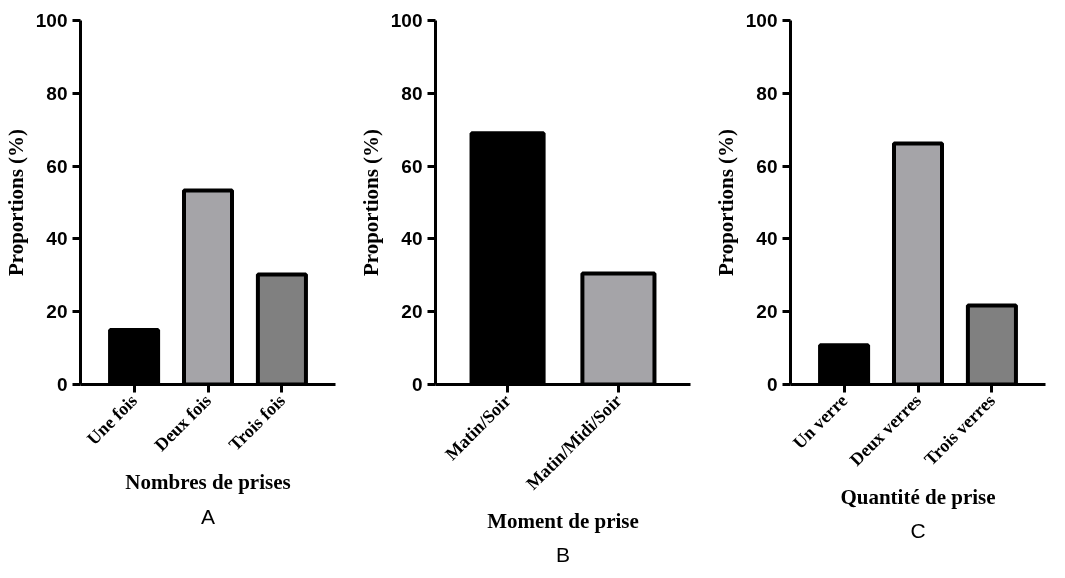 Image resolution: width=1065 pixels, height=578 pixels. What do you see at coordinates (918, 530) in the screenshot?
I see `text: C` at bounding box center [918, 530].